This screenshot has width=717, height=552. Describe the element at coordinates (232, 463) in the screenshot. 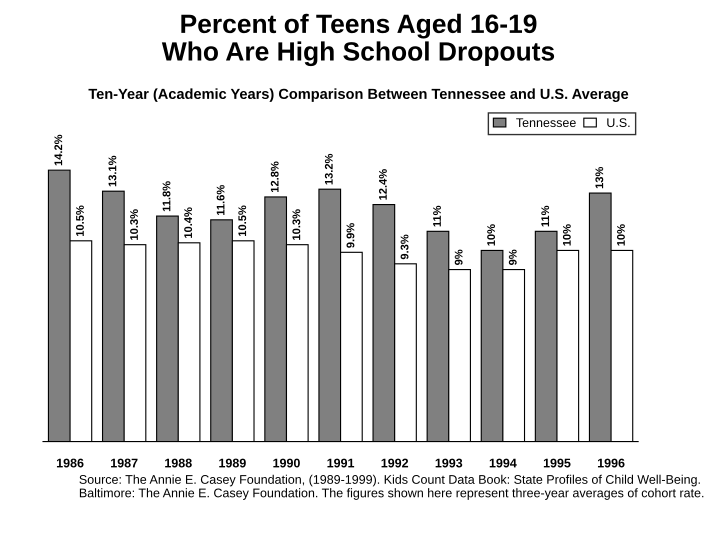

I see `x-tick-label: 1989` at that location.